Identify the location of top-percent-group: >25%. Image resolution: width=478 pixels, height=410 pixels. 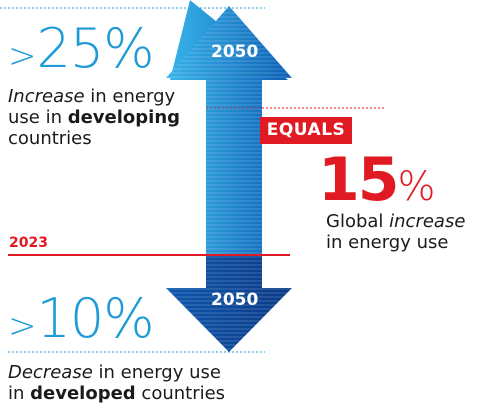
(81, 49).